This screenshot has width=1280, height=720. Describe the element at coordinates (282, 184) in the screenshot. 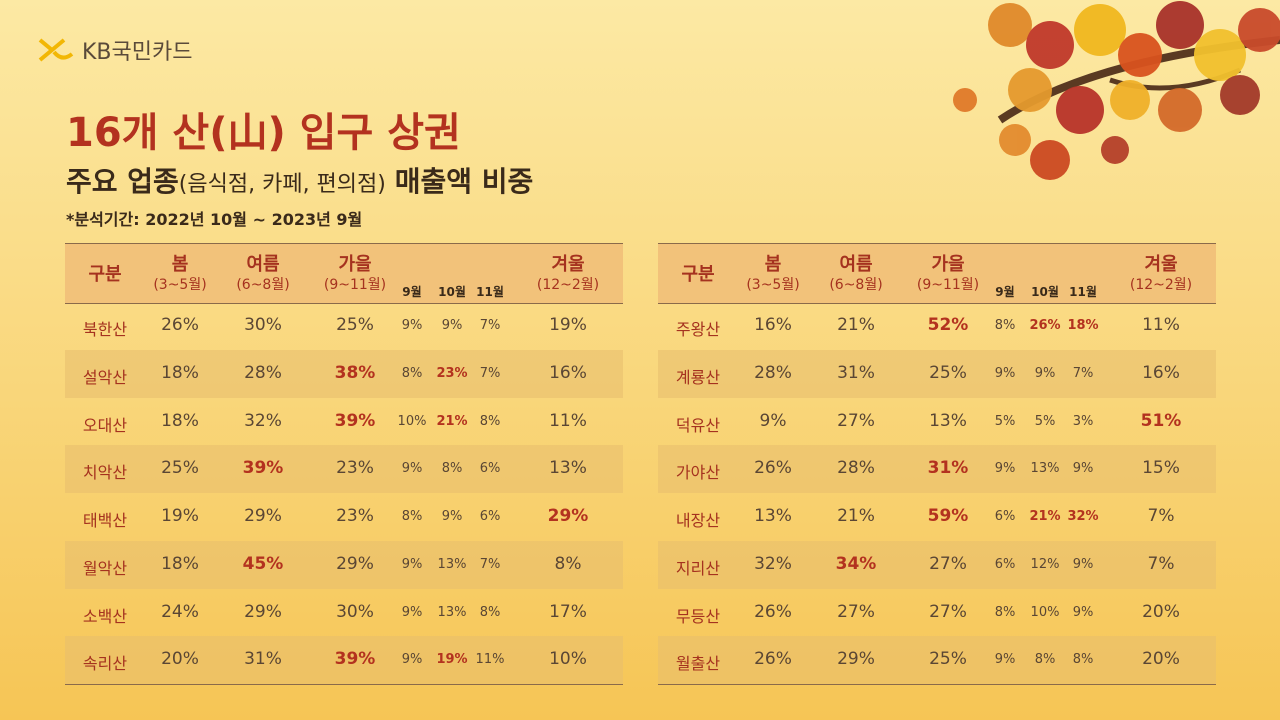

I see `subtitle-normal: (음식점, 카페, 편의점)` at that location.